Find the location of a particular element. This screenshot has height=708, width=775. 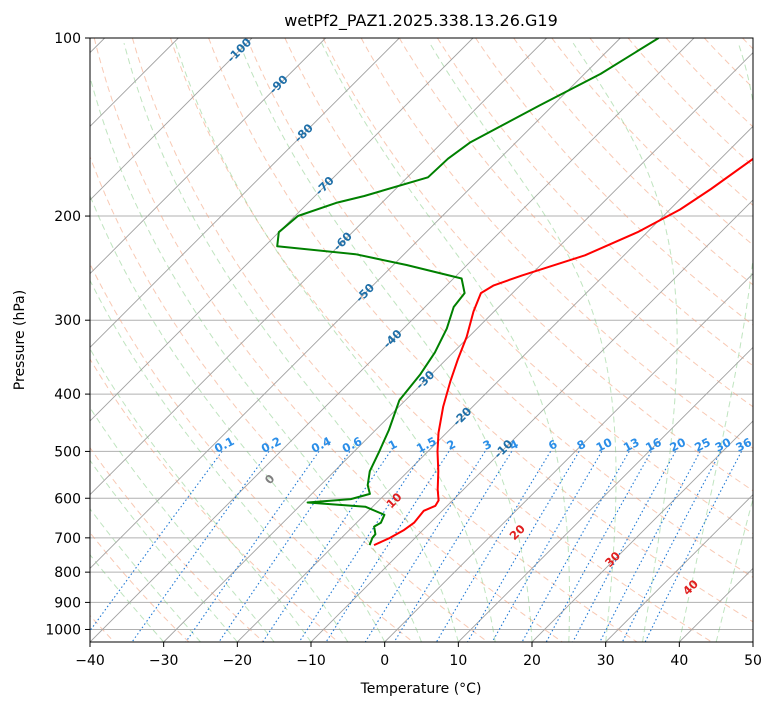

chart-title: wetPf2_PAZ1.2025.338.13.26.G19 is located at coordinates (421, 21).